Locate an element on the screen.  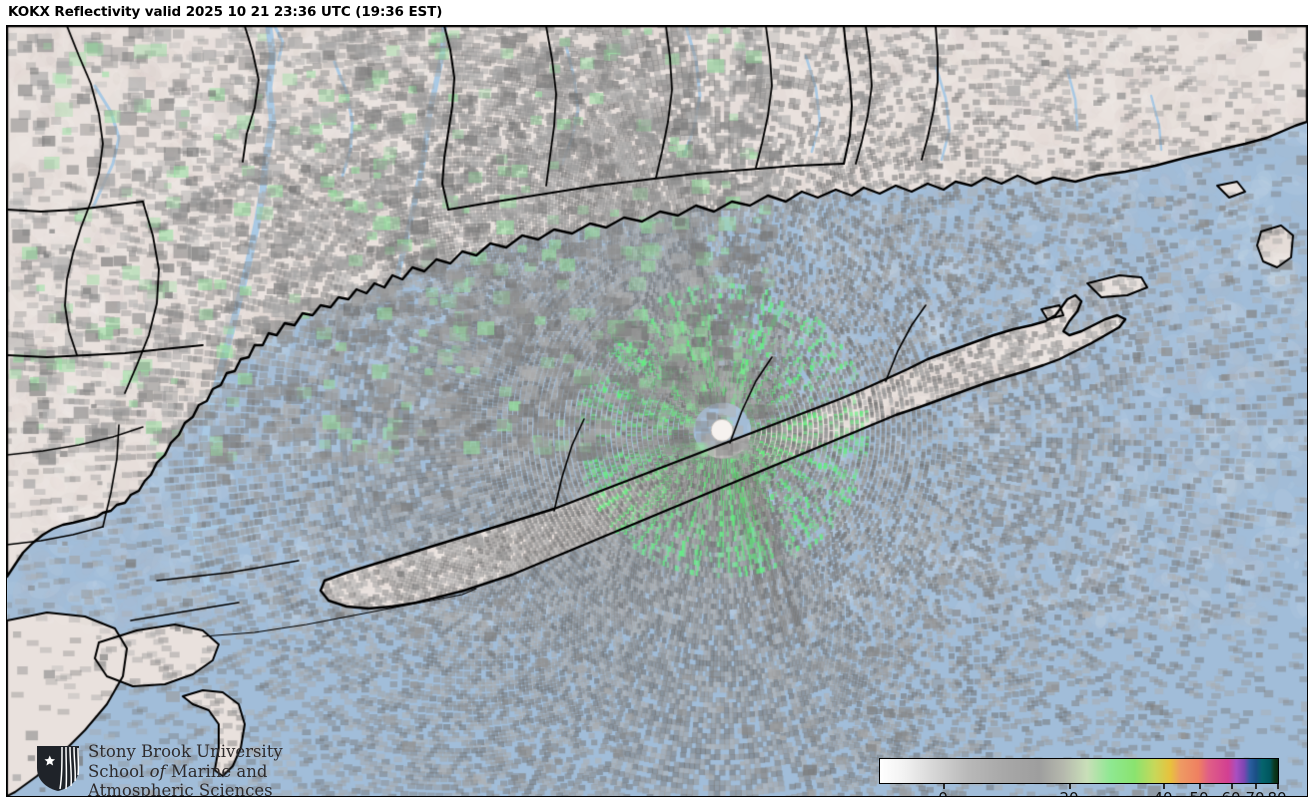
colorbar-tick-label: 80 is located at coordinates (1276, 792).